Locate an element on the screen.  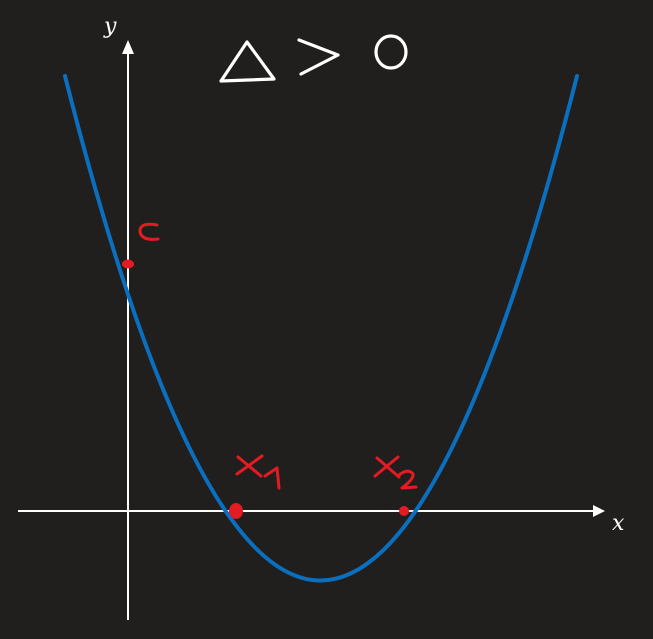
point-c-marker is located at coordinates (128, 264).